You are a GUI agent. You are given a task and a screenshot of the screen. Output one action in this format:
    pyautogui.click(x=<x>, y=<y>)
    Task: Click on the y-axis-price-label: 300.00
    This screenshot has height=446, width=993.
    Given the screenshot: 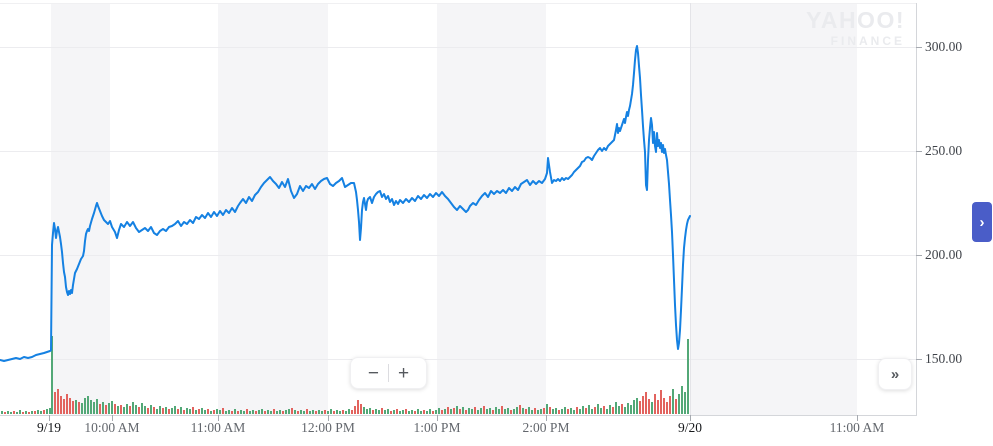 What is the action you would take?
    pyautogui.click(x=944, y=46)
    